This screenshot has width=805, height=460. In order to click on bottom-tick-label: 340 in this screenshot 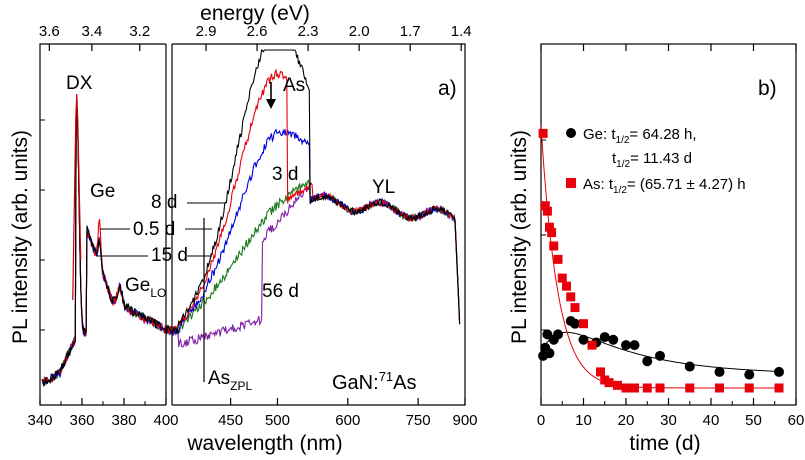, I will do `click(39, 420)`.